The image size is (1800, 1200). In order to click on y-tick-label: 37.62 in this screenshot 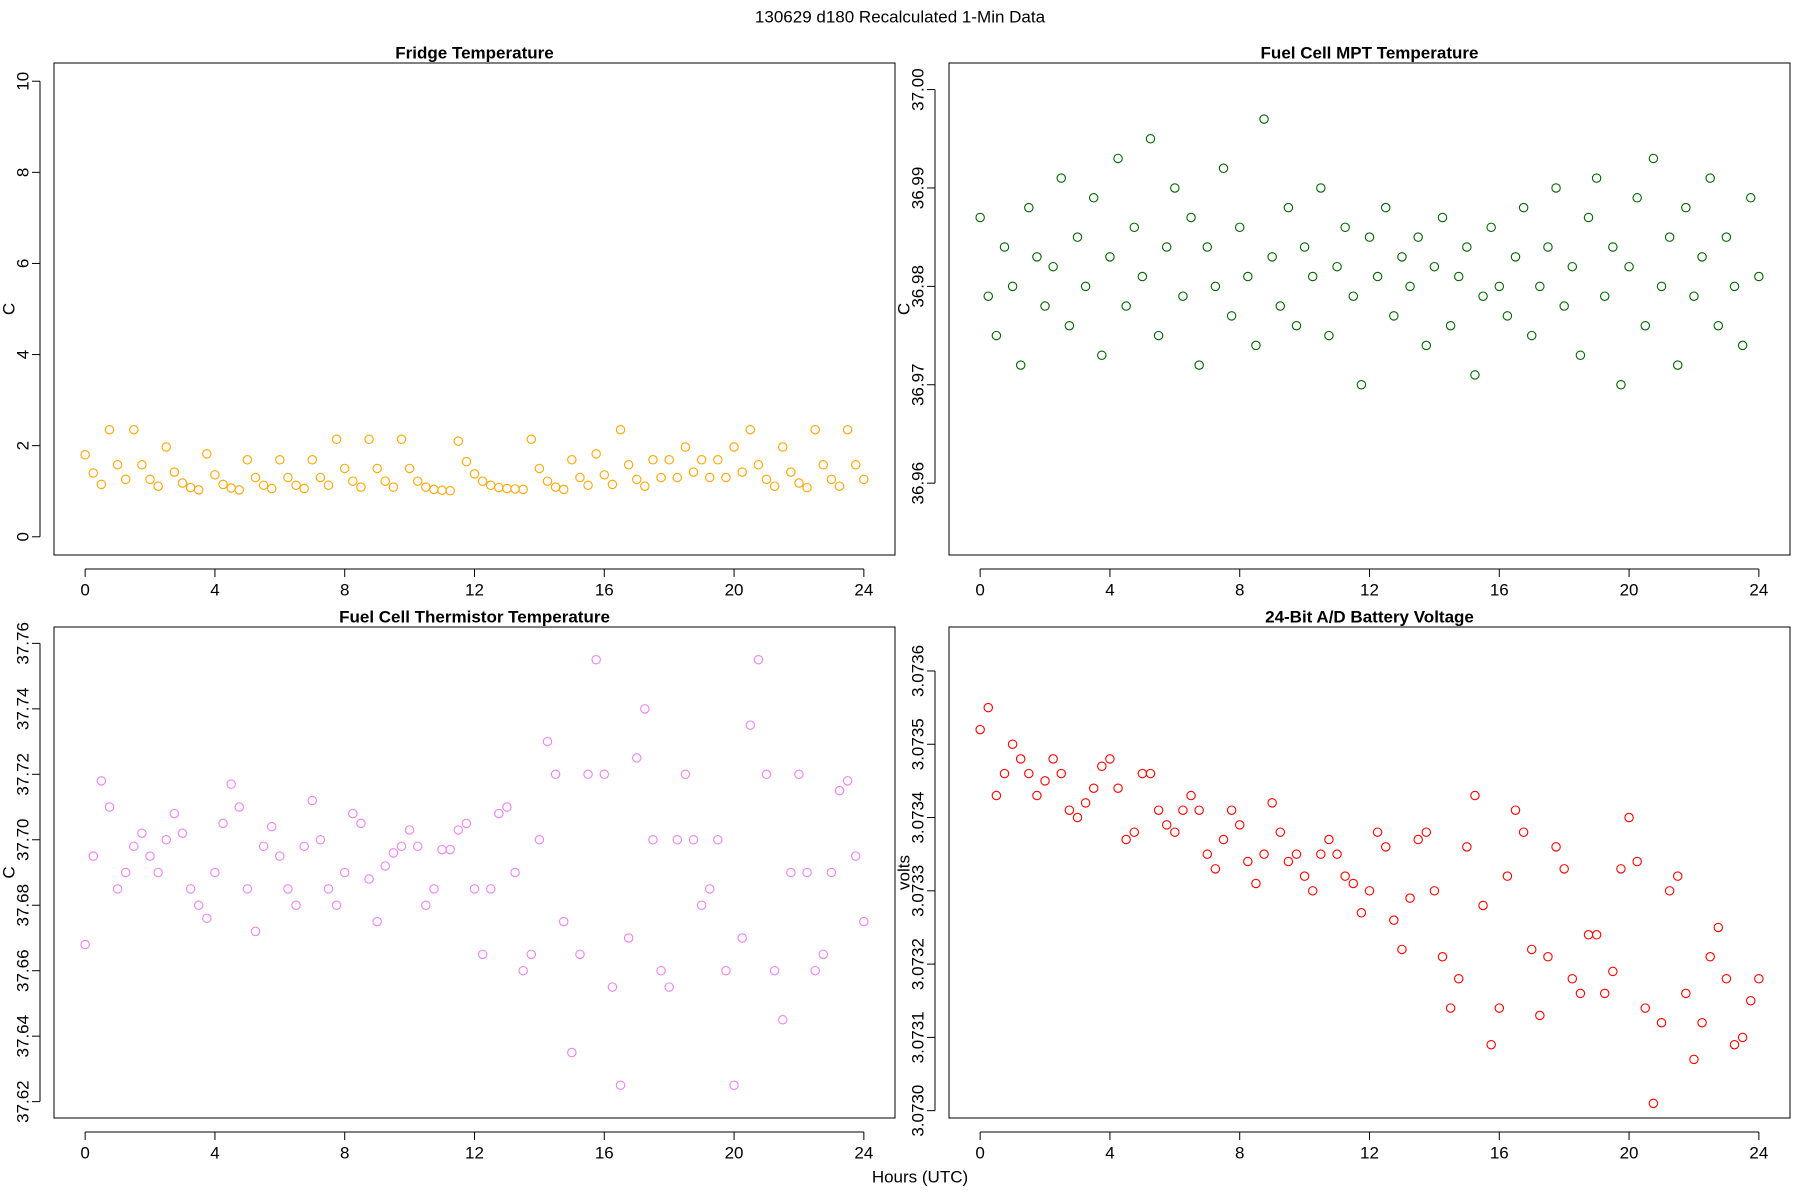, I will do `click(22, 1101)`.